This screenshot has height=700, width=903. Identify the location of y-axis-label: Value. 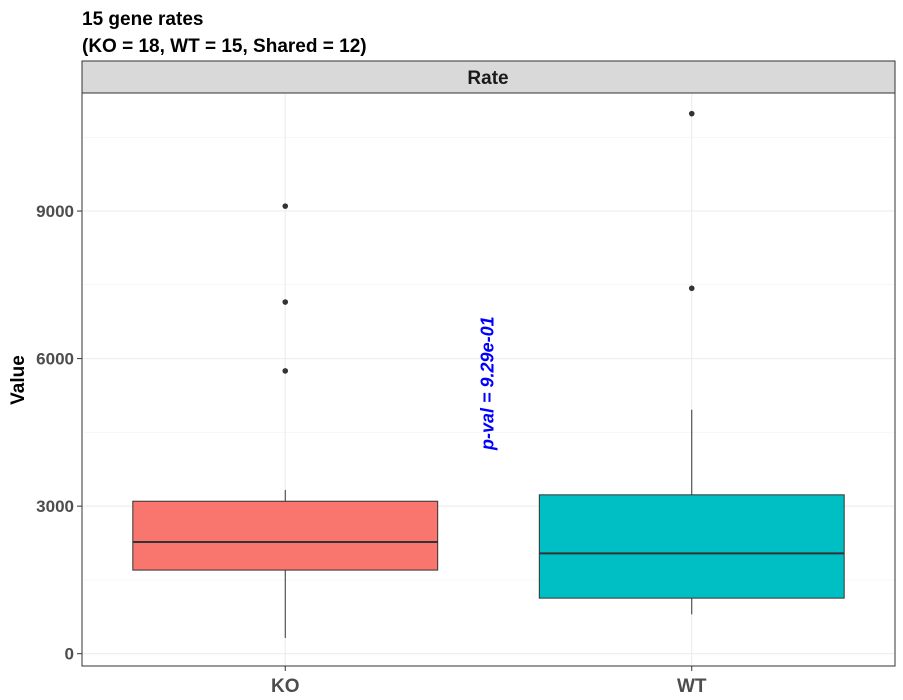
(18, 380).